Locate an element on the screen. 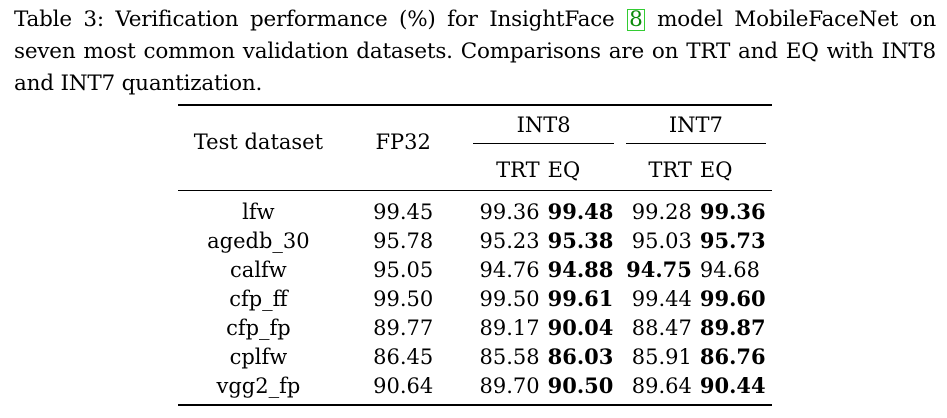 The image size is (947, 418). cell-dataset: cplfw is located at coordinates (258, 356).